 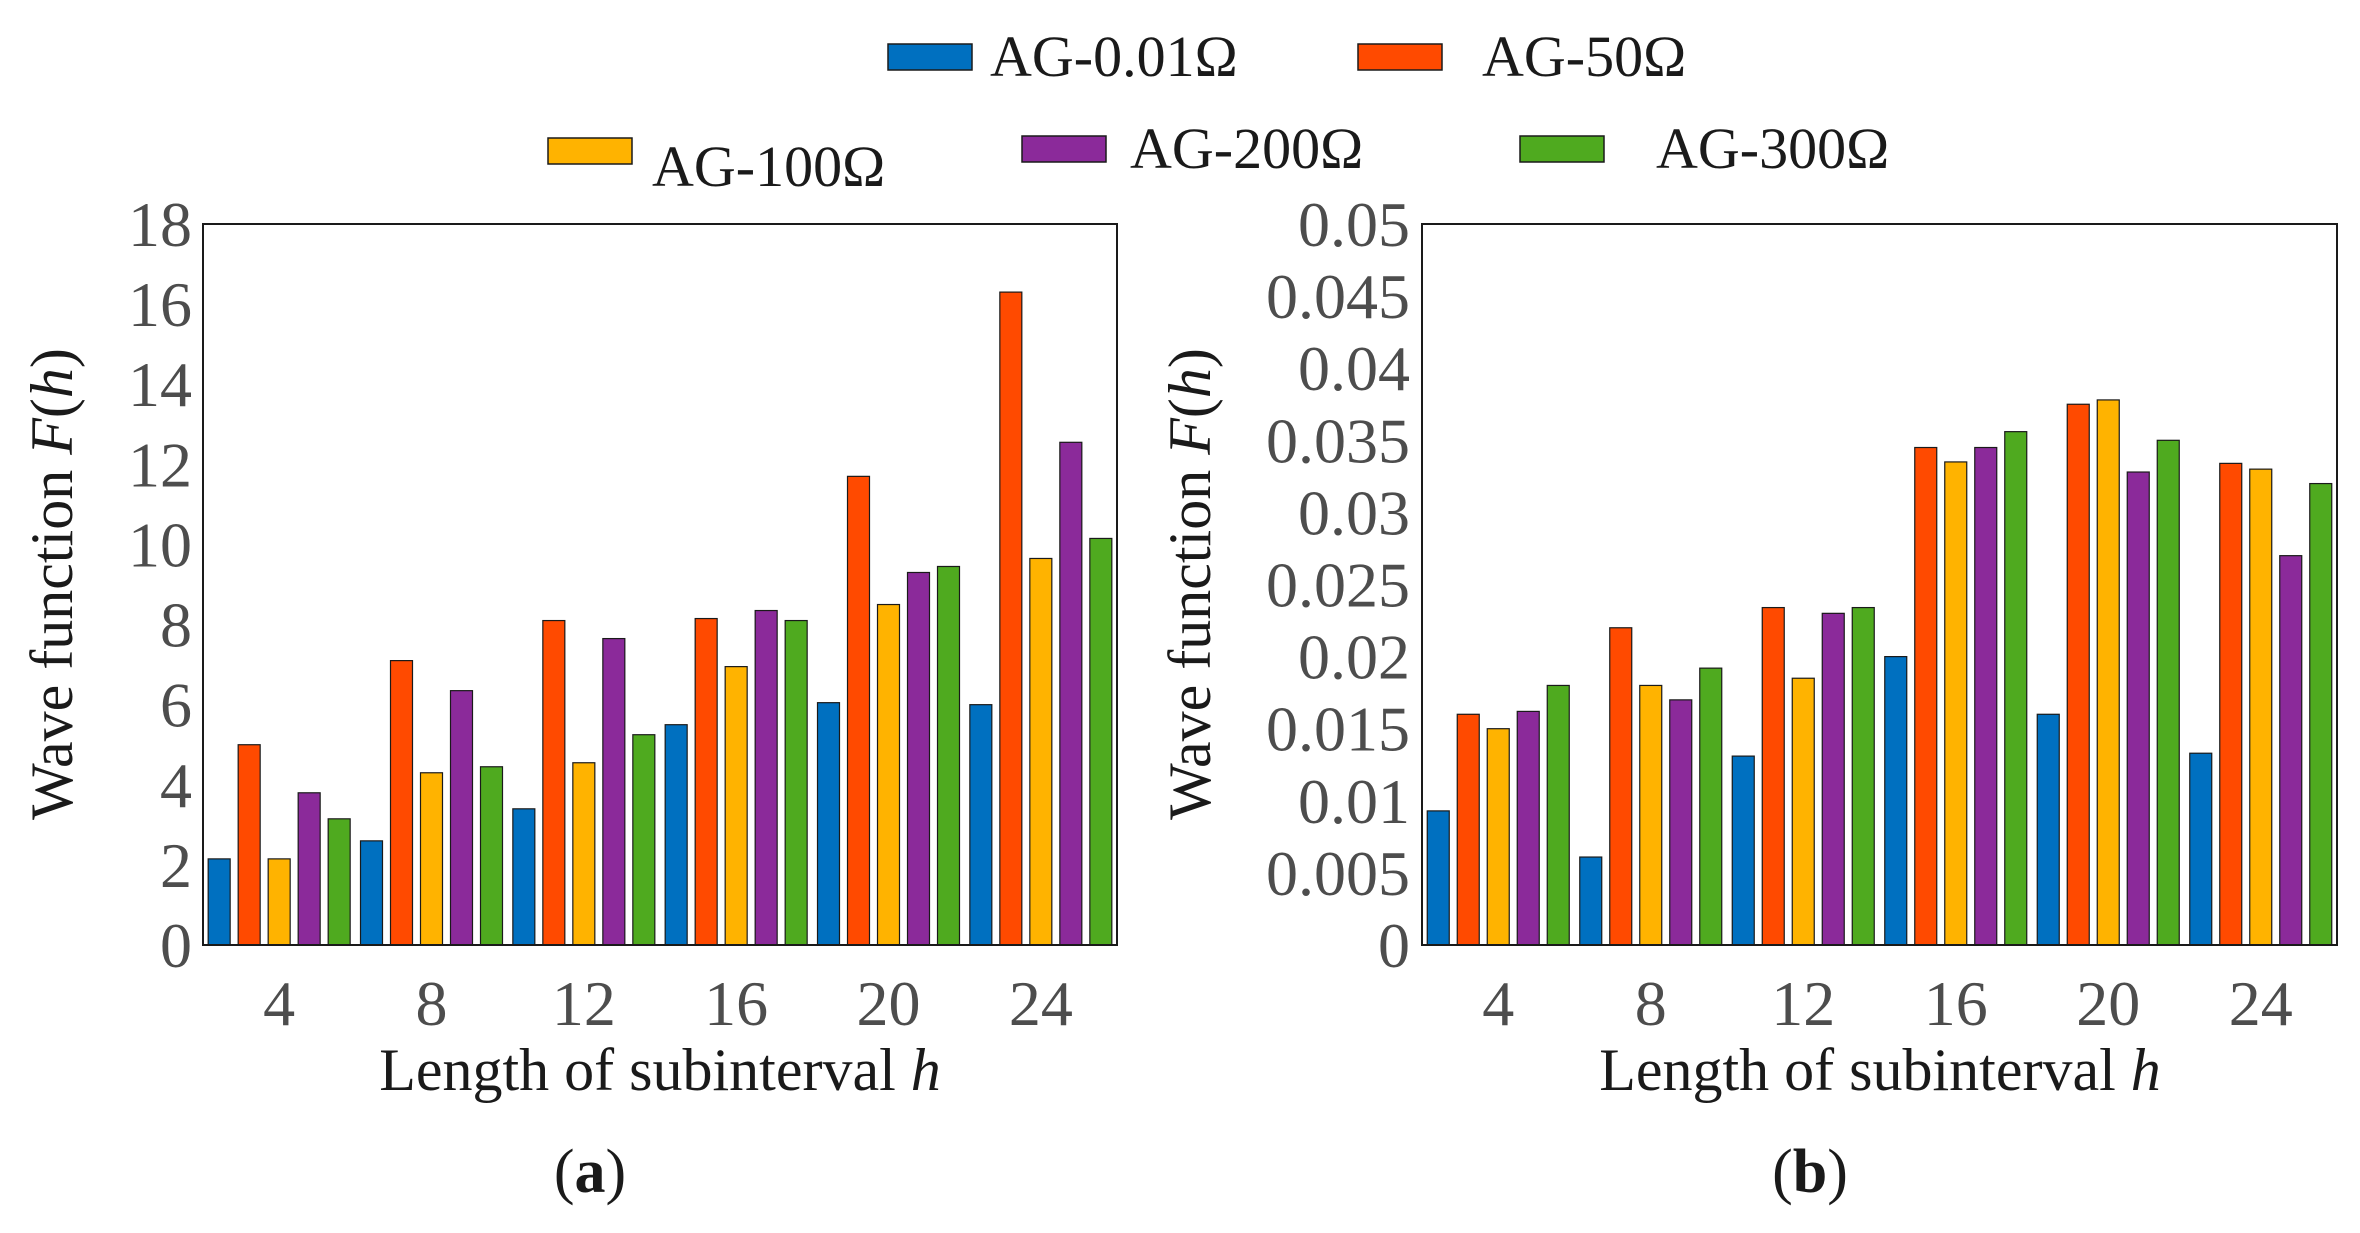 What do you see at coordinates (1810, 1172) in the screenshot?
I see `panel-label: (b)` at bounding box center [1810, 1172].